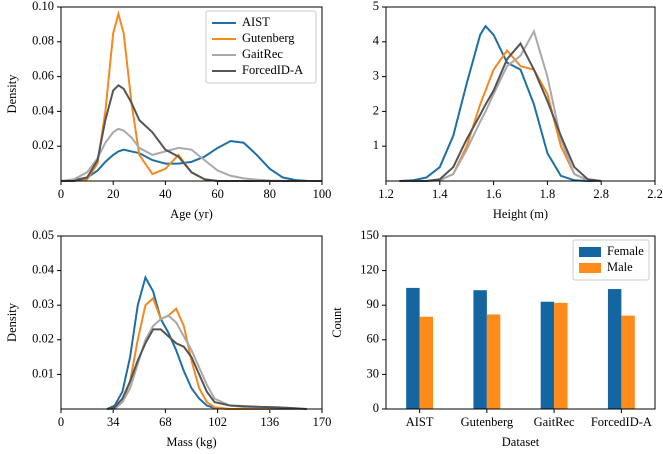 This screenshot has width=663, height=454. What do you see at coordinates (262, 54) in the screenshot?
I see `legend-label: GaitRec` at bounding box center [262, 54].